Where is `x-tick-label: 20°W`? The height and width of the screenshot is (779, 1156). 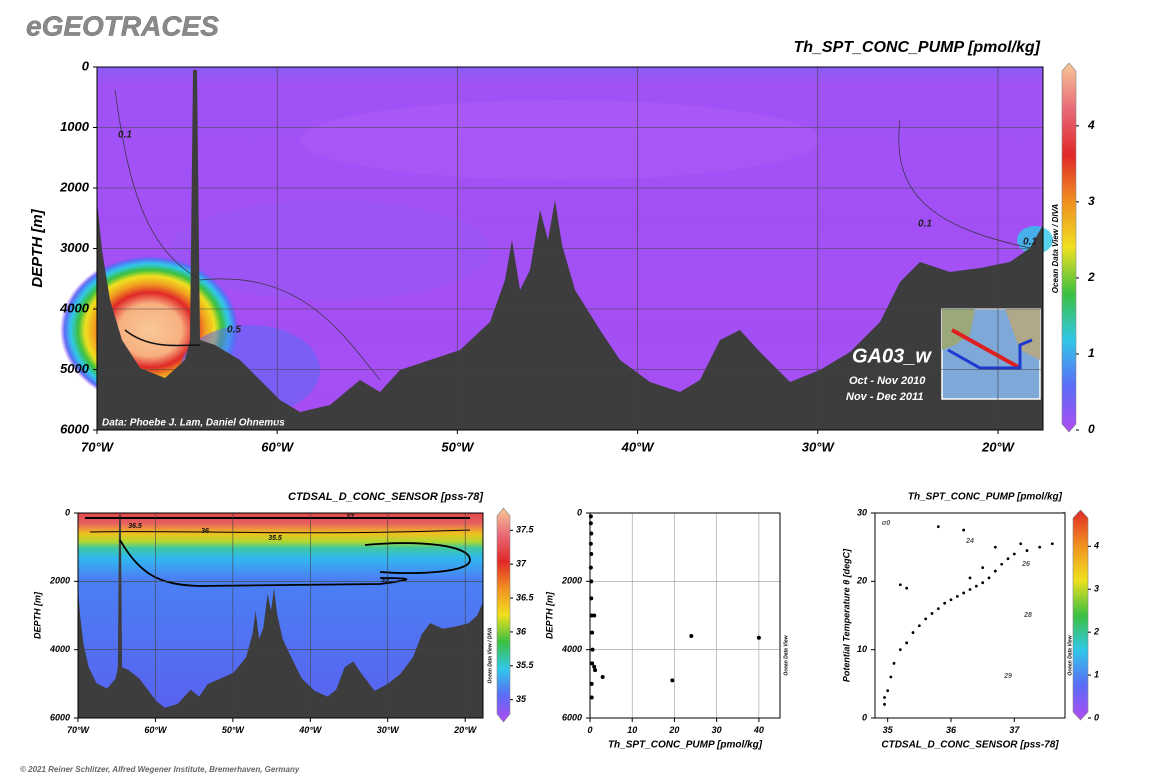 x-tick-label: 20°W is located at coordinates (998, 447).